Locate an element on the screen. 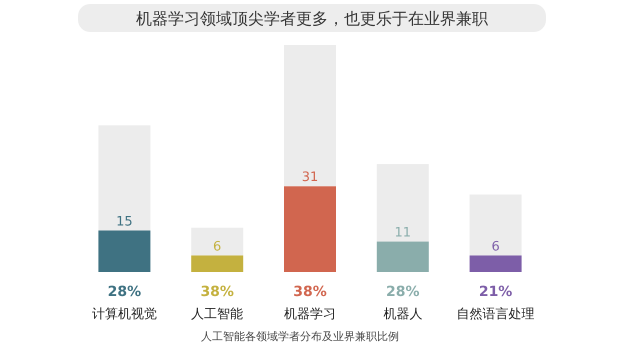 The height and width of the screenshot is (350, 622). x-tick-label: 自然语言处理 is located at coordinates (495, 314).